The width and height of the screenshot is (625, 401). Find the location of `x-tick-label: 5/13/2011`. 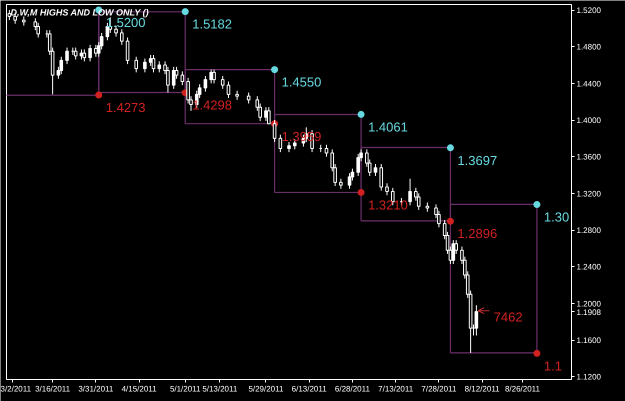

x-tick-label: 5/13/2011 is located at coordinates (220, 389).